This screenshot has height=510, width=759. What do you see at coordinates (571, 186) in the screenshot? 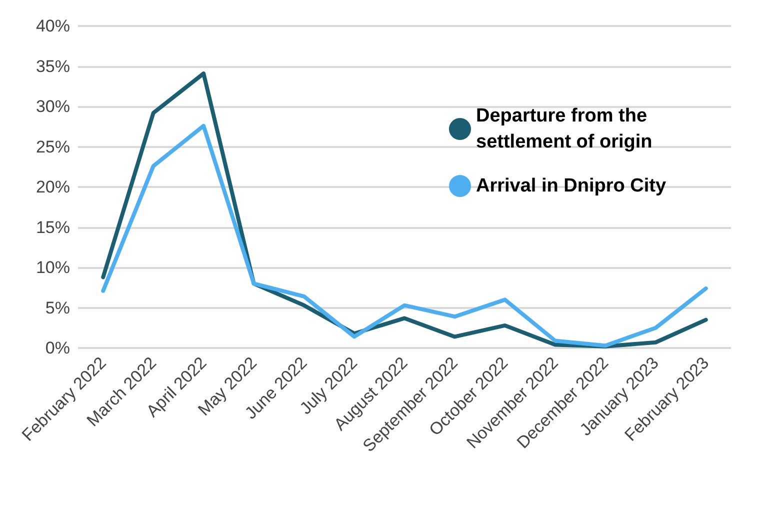
I see `legend-label: Arrival in Dnipro City` at bounding box center [571, 186].